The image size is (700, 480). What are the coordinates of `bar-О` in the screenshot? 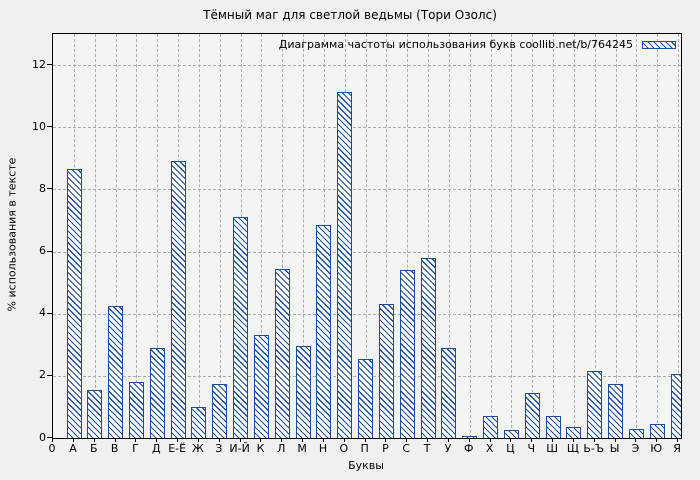 It's located at (345, 264).